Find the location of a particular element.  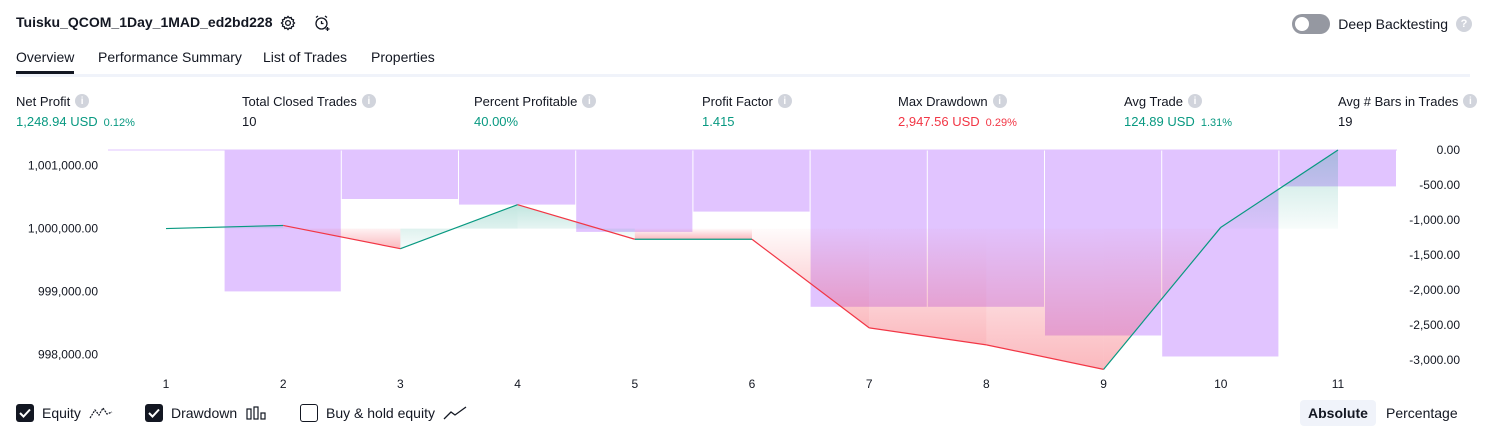

legend-equity: Equity is located at coordinates (64, 413).